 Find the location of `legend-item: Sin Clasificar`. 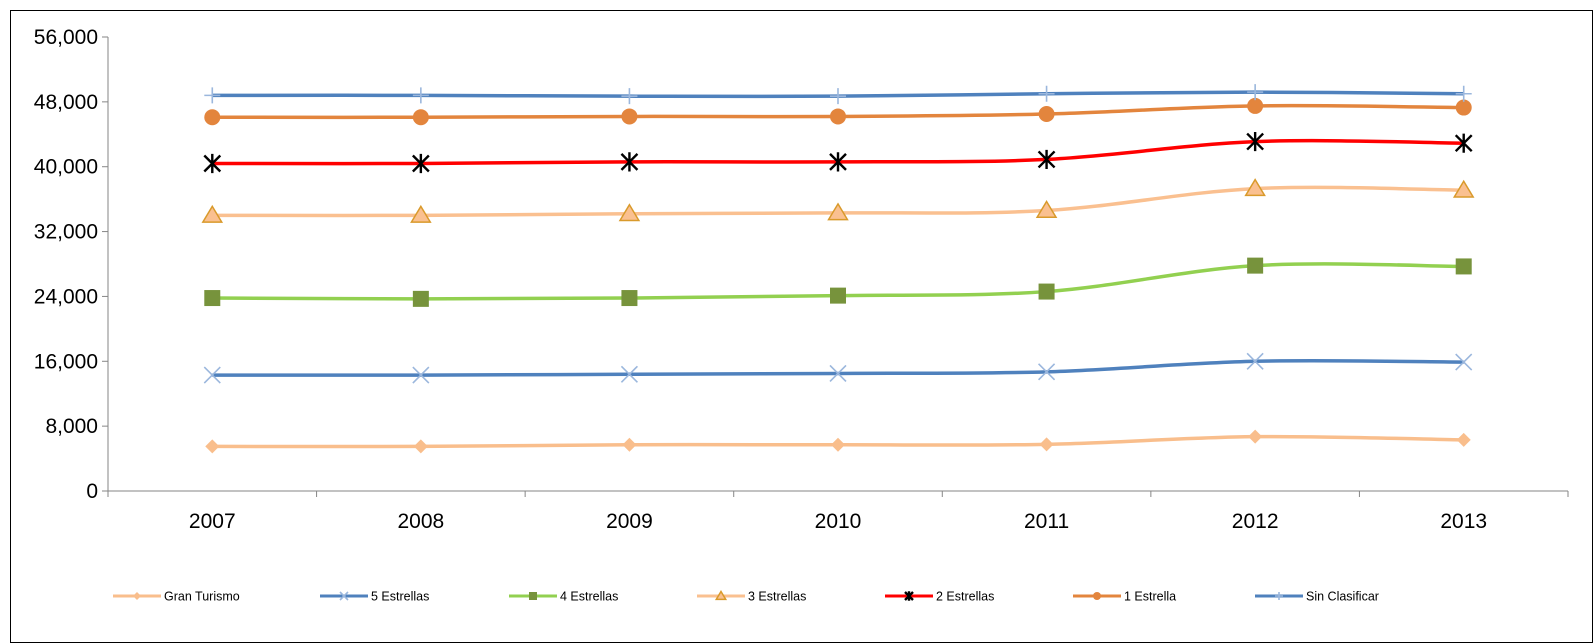

legend-item: Sin Clasificar is located at coordinates (1317, 597).